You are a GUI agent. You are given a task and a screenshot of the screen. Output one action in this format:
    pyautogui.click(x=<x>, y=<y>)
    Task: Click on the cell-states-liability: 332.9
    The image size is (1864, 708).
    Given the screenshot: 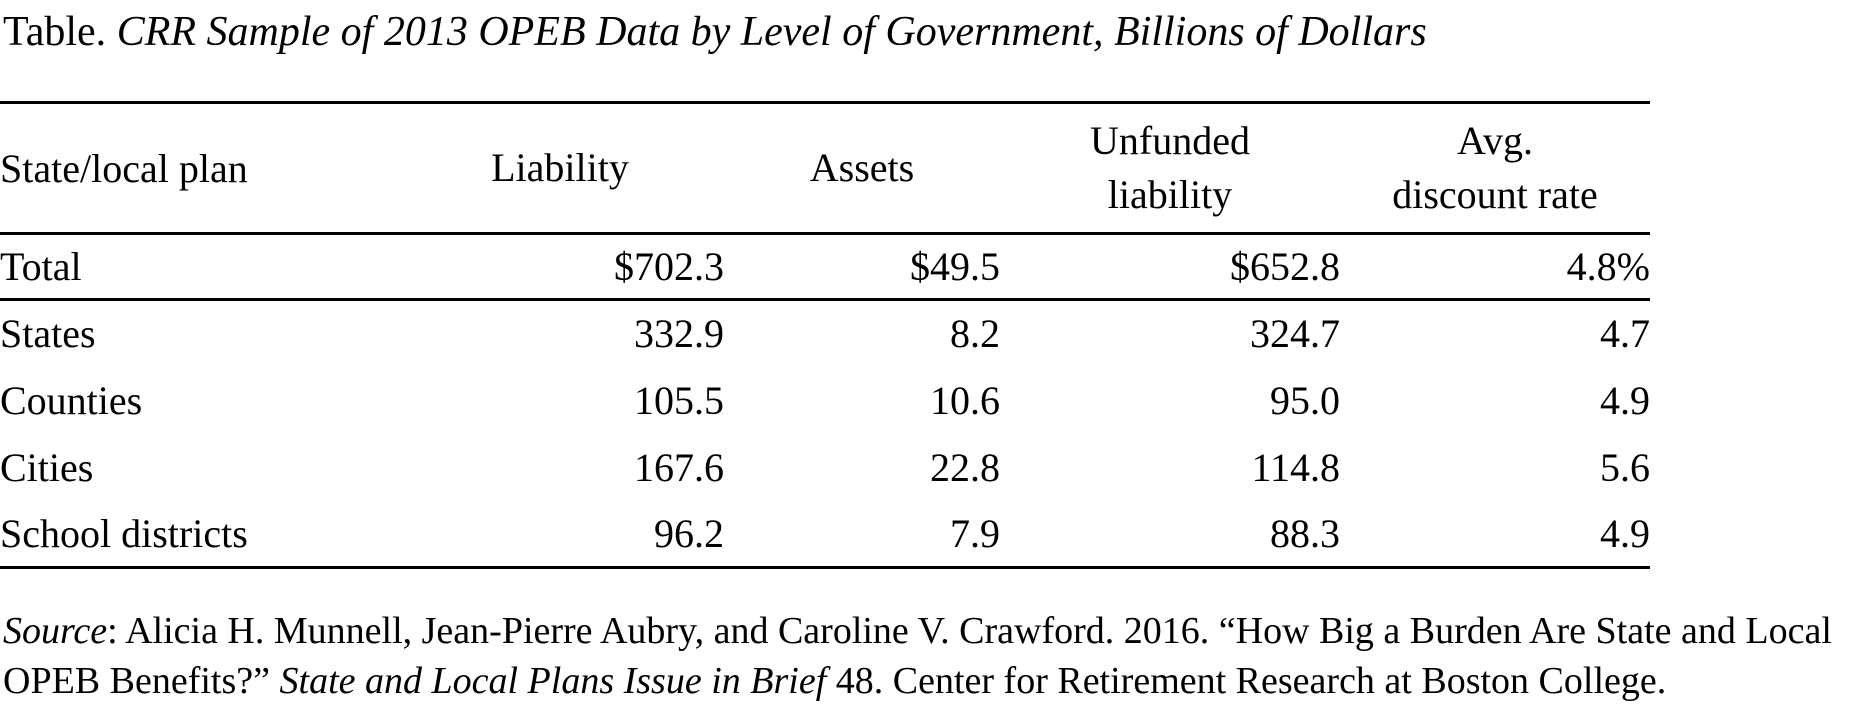 What is the action you would take?
    pyautogui.click(x=679, y=334)
    